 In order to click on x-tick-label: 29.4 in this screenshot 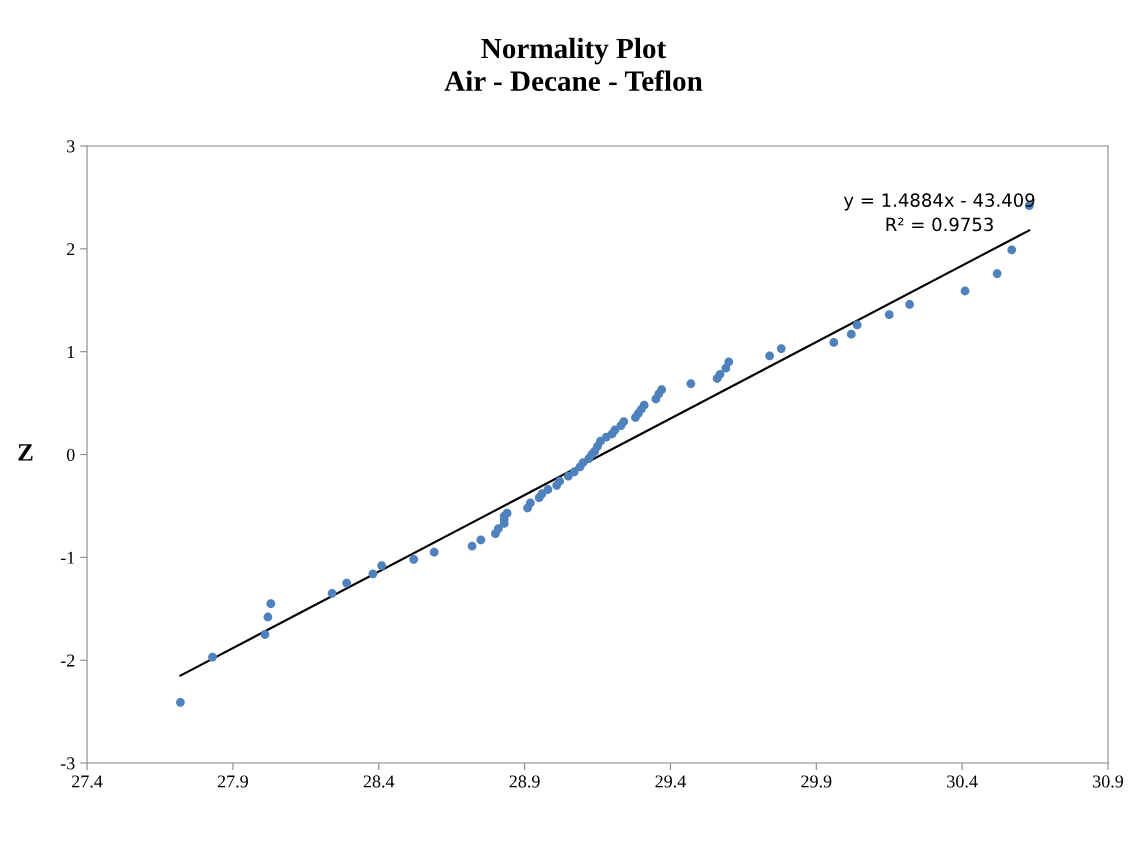, I will do `click(670, 781)`.